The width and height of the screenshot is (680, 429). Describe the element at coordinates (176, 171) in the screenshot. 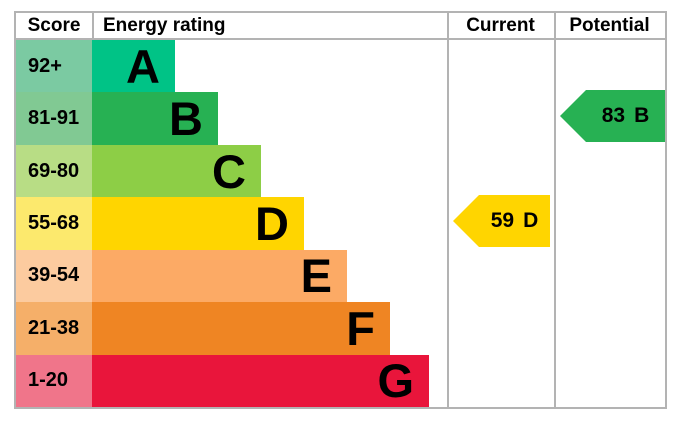

I see `rating-bar-c: C` at that location.